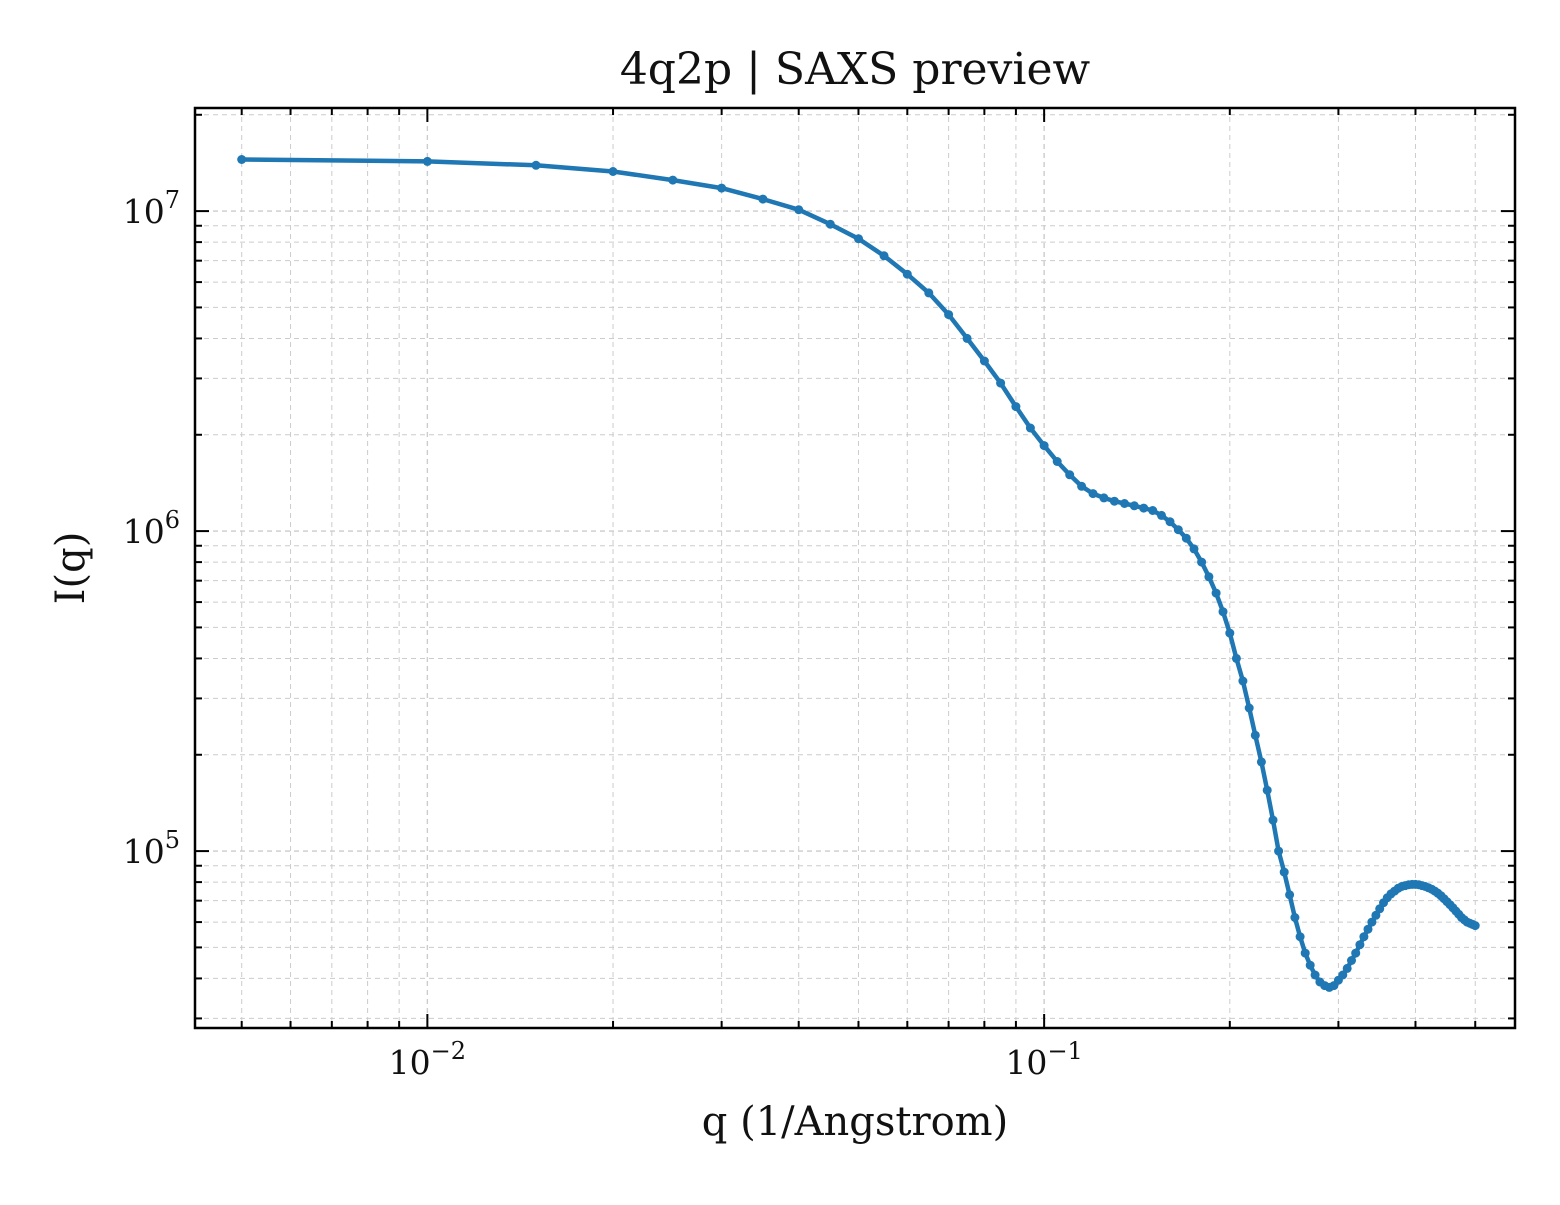  Describe the element at coordinates (151, 848) in the screenshot. I see `y-tick-label: 10⁵` at that location.